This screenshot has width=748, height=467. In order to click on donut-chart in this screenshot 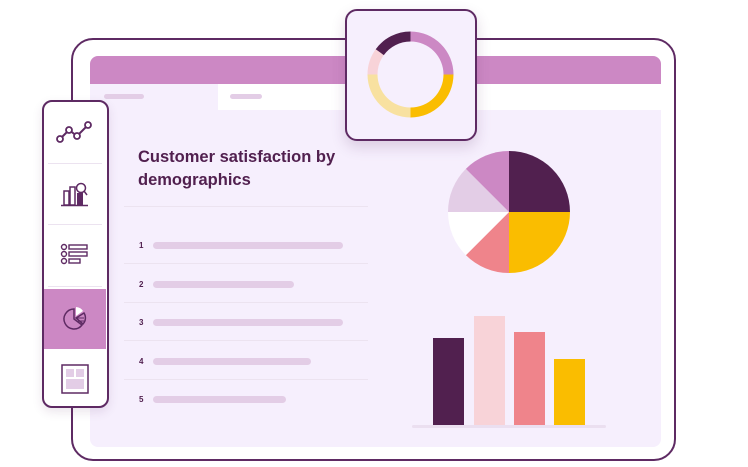, I will do `click(410, 74)`.